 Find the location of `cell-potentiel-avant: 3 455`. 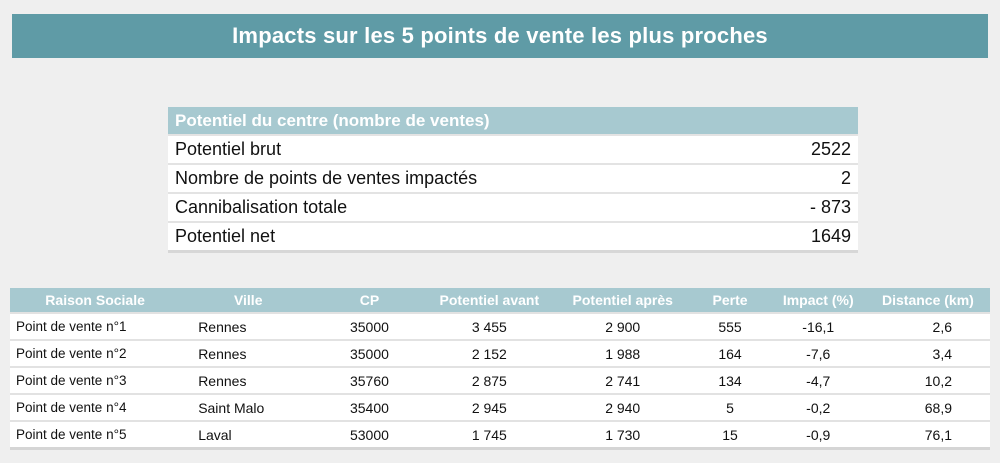

cell-potentiel-avant: 3 455 is located at coordinates (489, 326).